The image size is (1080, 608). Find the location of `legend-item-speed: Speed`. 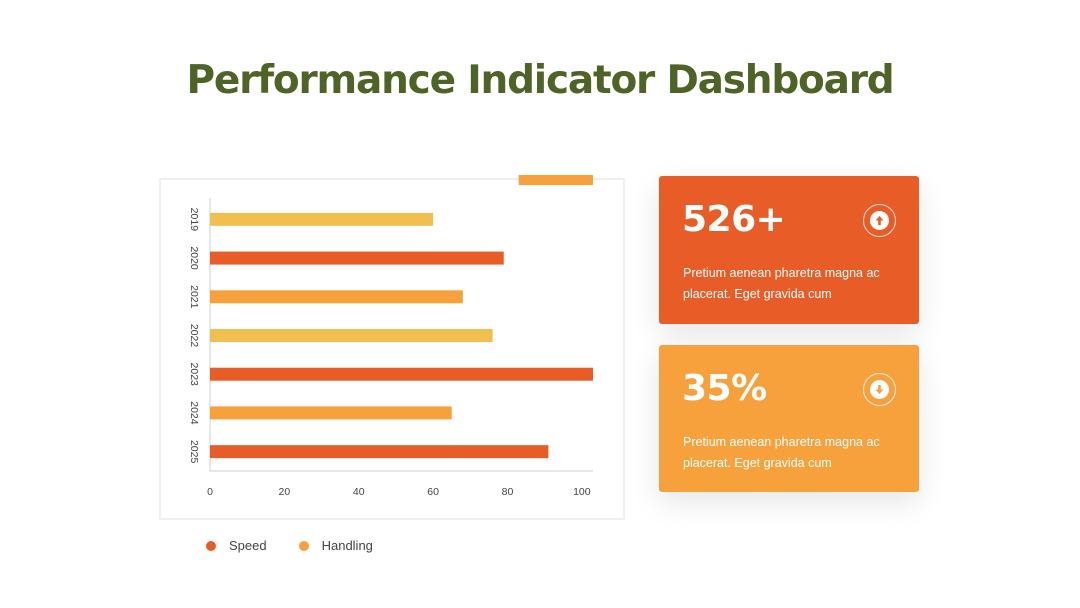

legend-item-speed: Speed is located at coordinates (236, 545).